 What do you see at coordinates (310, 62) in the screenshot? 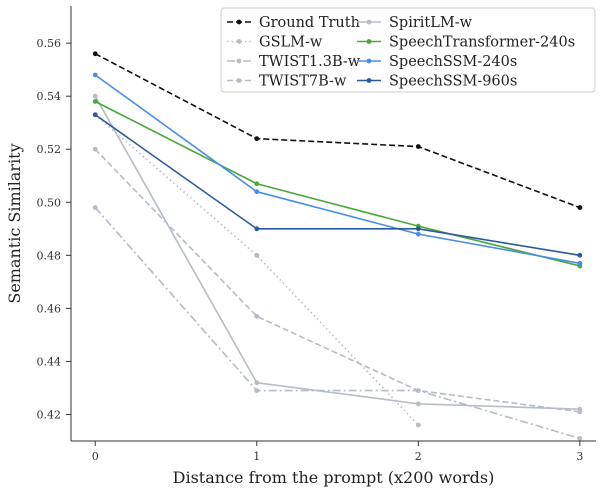
I see `legend-label: TWIST1.3B-w` at bounding box center [310, 62].